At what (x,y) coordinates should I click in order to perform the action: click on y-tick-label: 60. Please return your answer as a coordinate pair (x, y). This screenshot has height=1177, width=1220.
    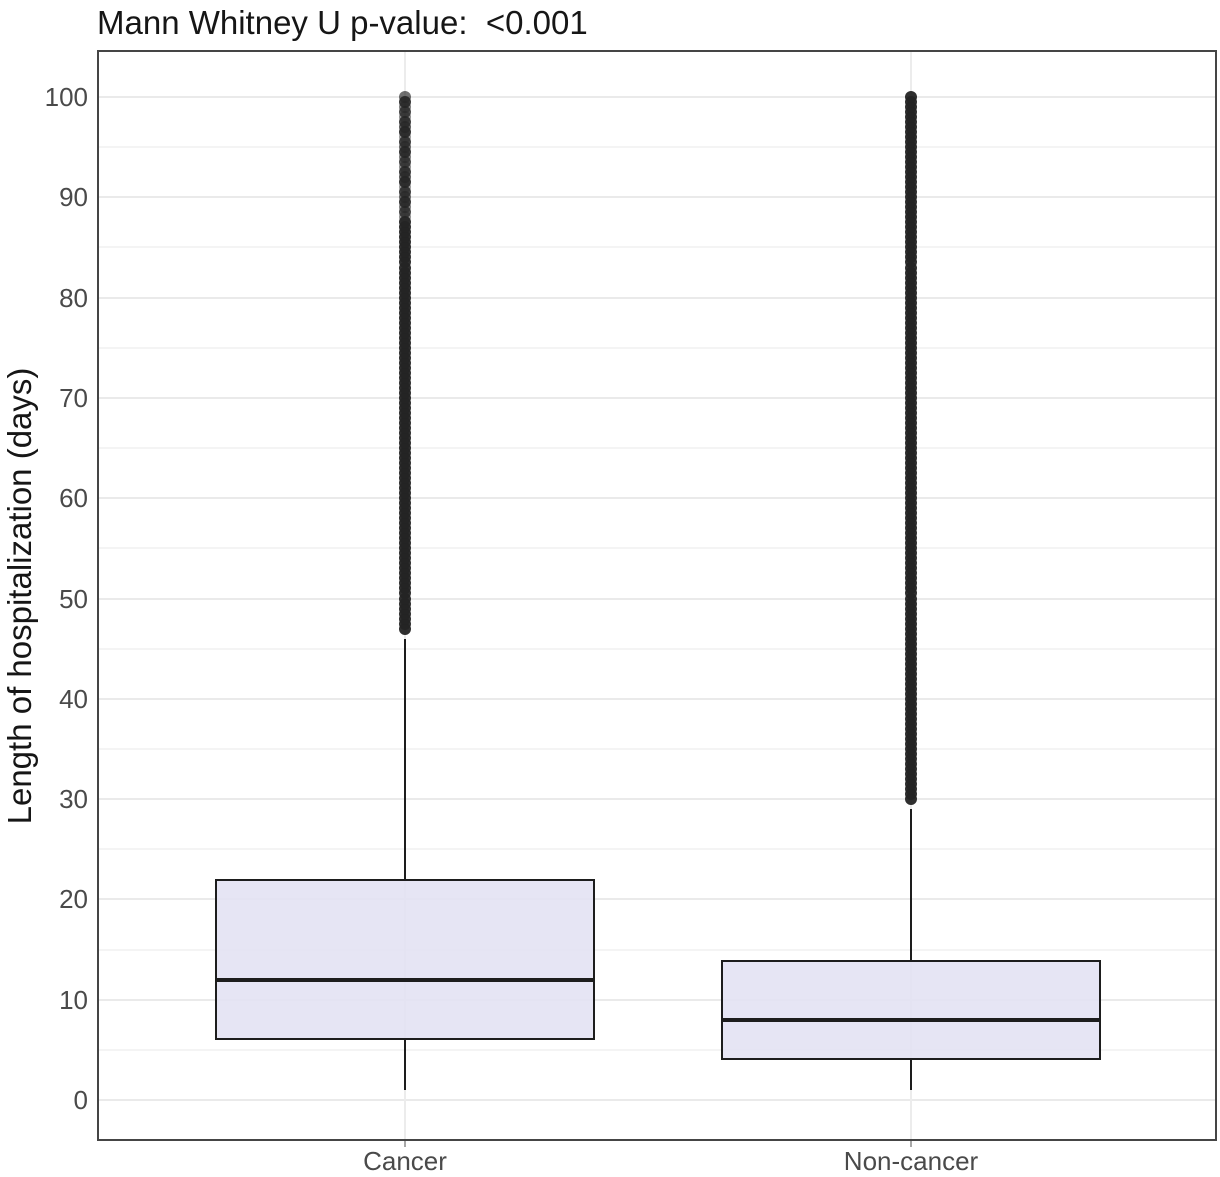
    Looking at the image, I should click on (73, 498).